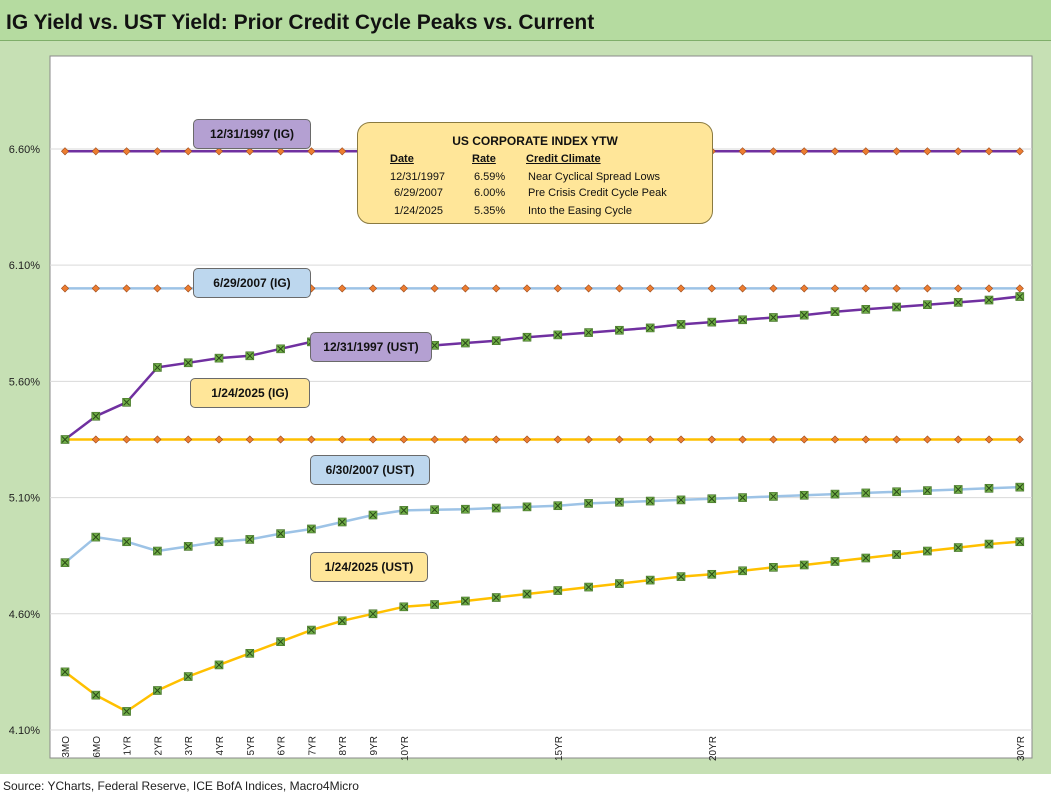 Image resolution: width=1051 pixels, height=804 pixels. What do you see at coordinates (597, 193) in the screenshot?
I see `info-row-climate: Pre Crisis Credit Cycle Peak` at bounding box center [597, 193].